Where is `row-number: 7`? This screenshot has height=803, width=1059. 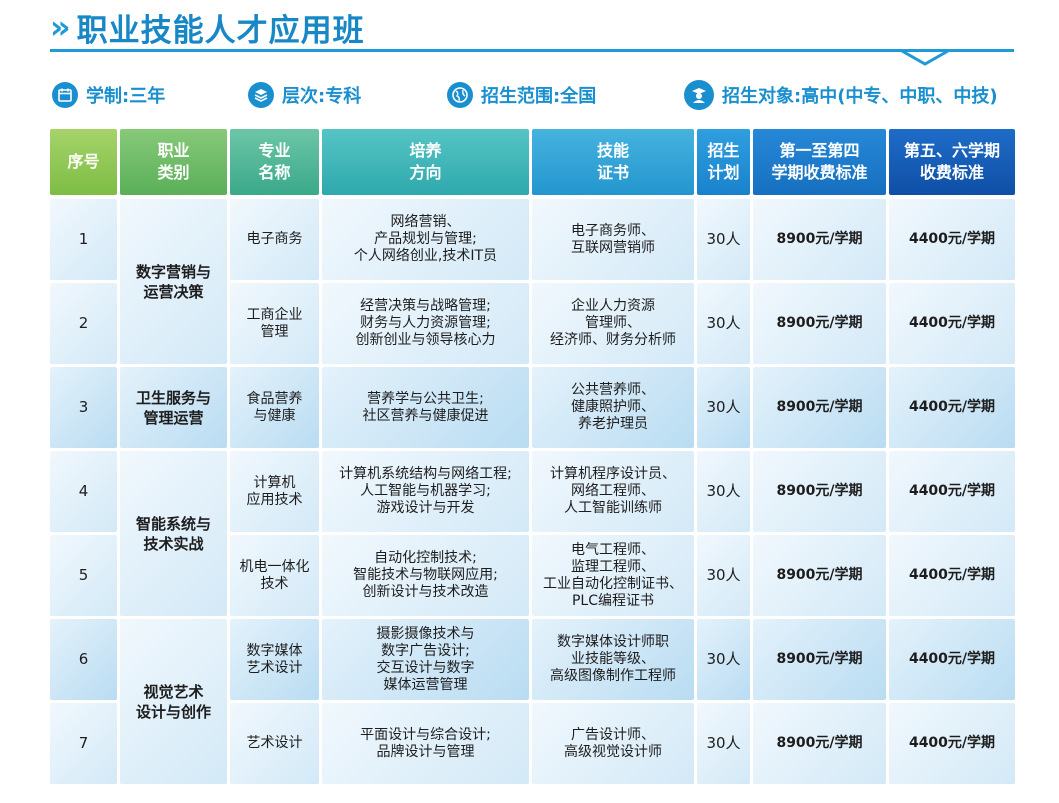 row-number: 7 is located at coordinates (83, 743).